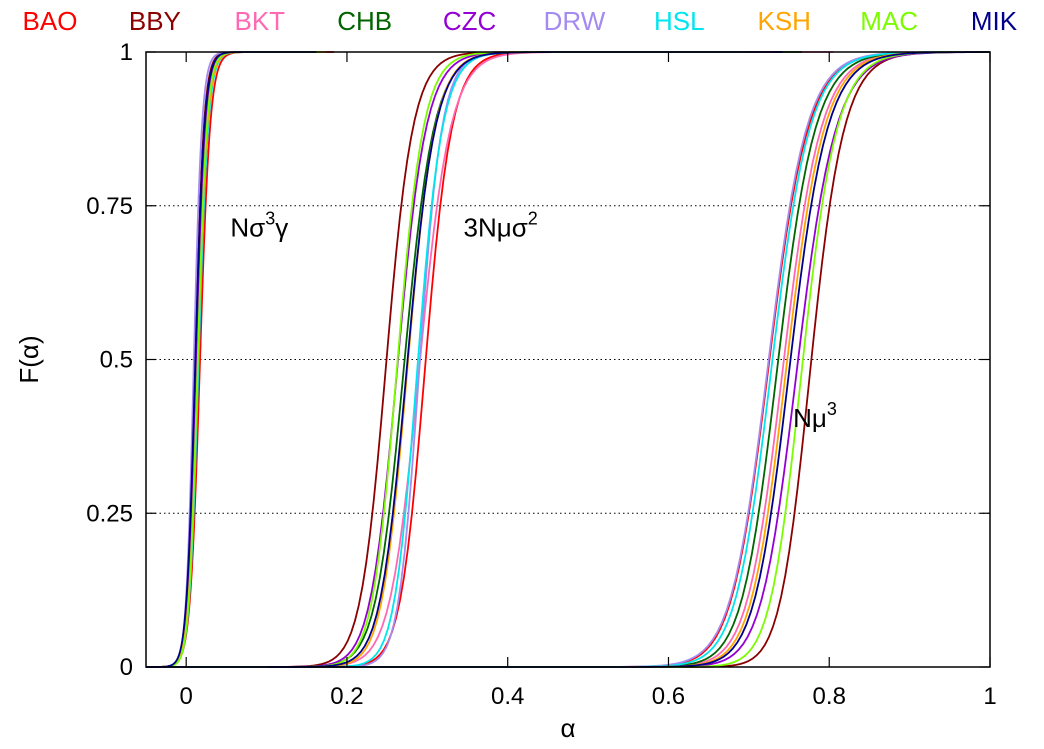 This screenshot has width=1044, height=749. Describe the element at coordinates (186, 696) in the screenshot. I see `x-tick-label: 0` at that location.